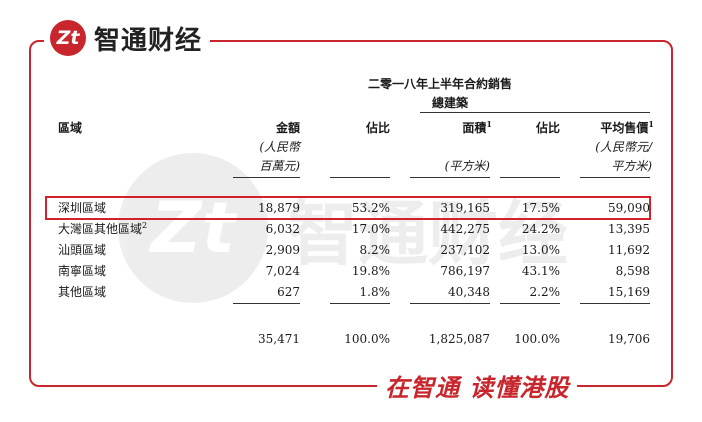  I want to click on row-share-2: 13.0%, so click(540, 250).